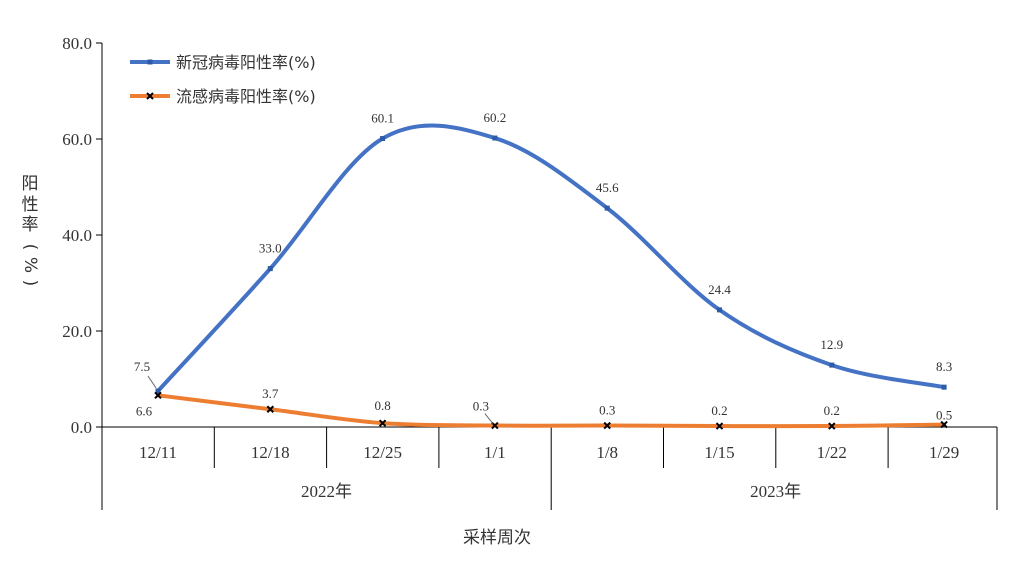 The width and height of the screenshot is (1021, 565). What do you see at coordinates (77, 139) in the screenshot?
I see `y-tick-label: 60.0` at bounding box center [77, 139].